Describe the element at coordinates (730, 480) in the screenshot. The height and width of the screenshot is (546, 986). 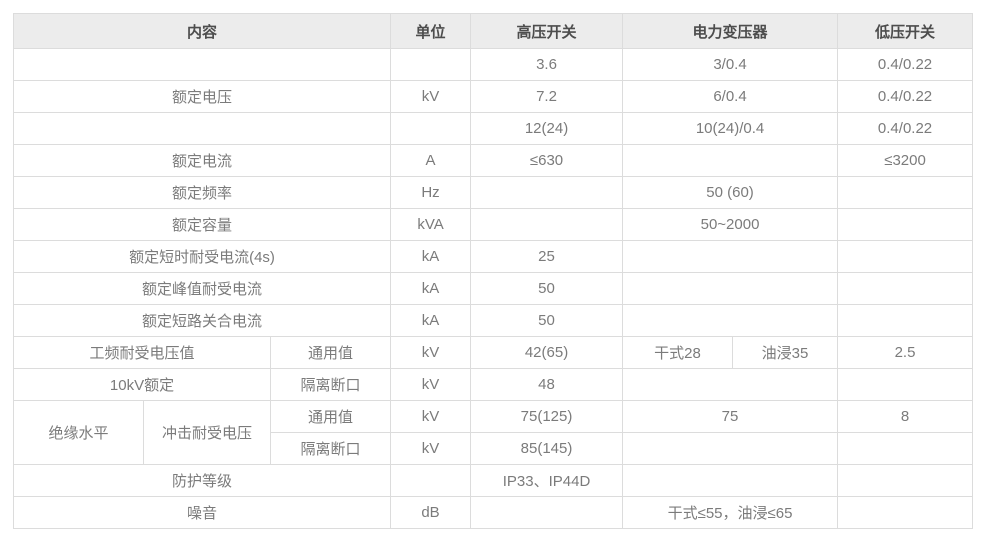
I see `cell-protection-tr` at that location.